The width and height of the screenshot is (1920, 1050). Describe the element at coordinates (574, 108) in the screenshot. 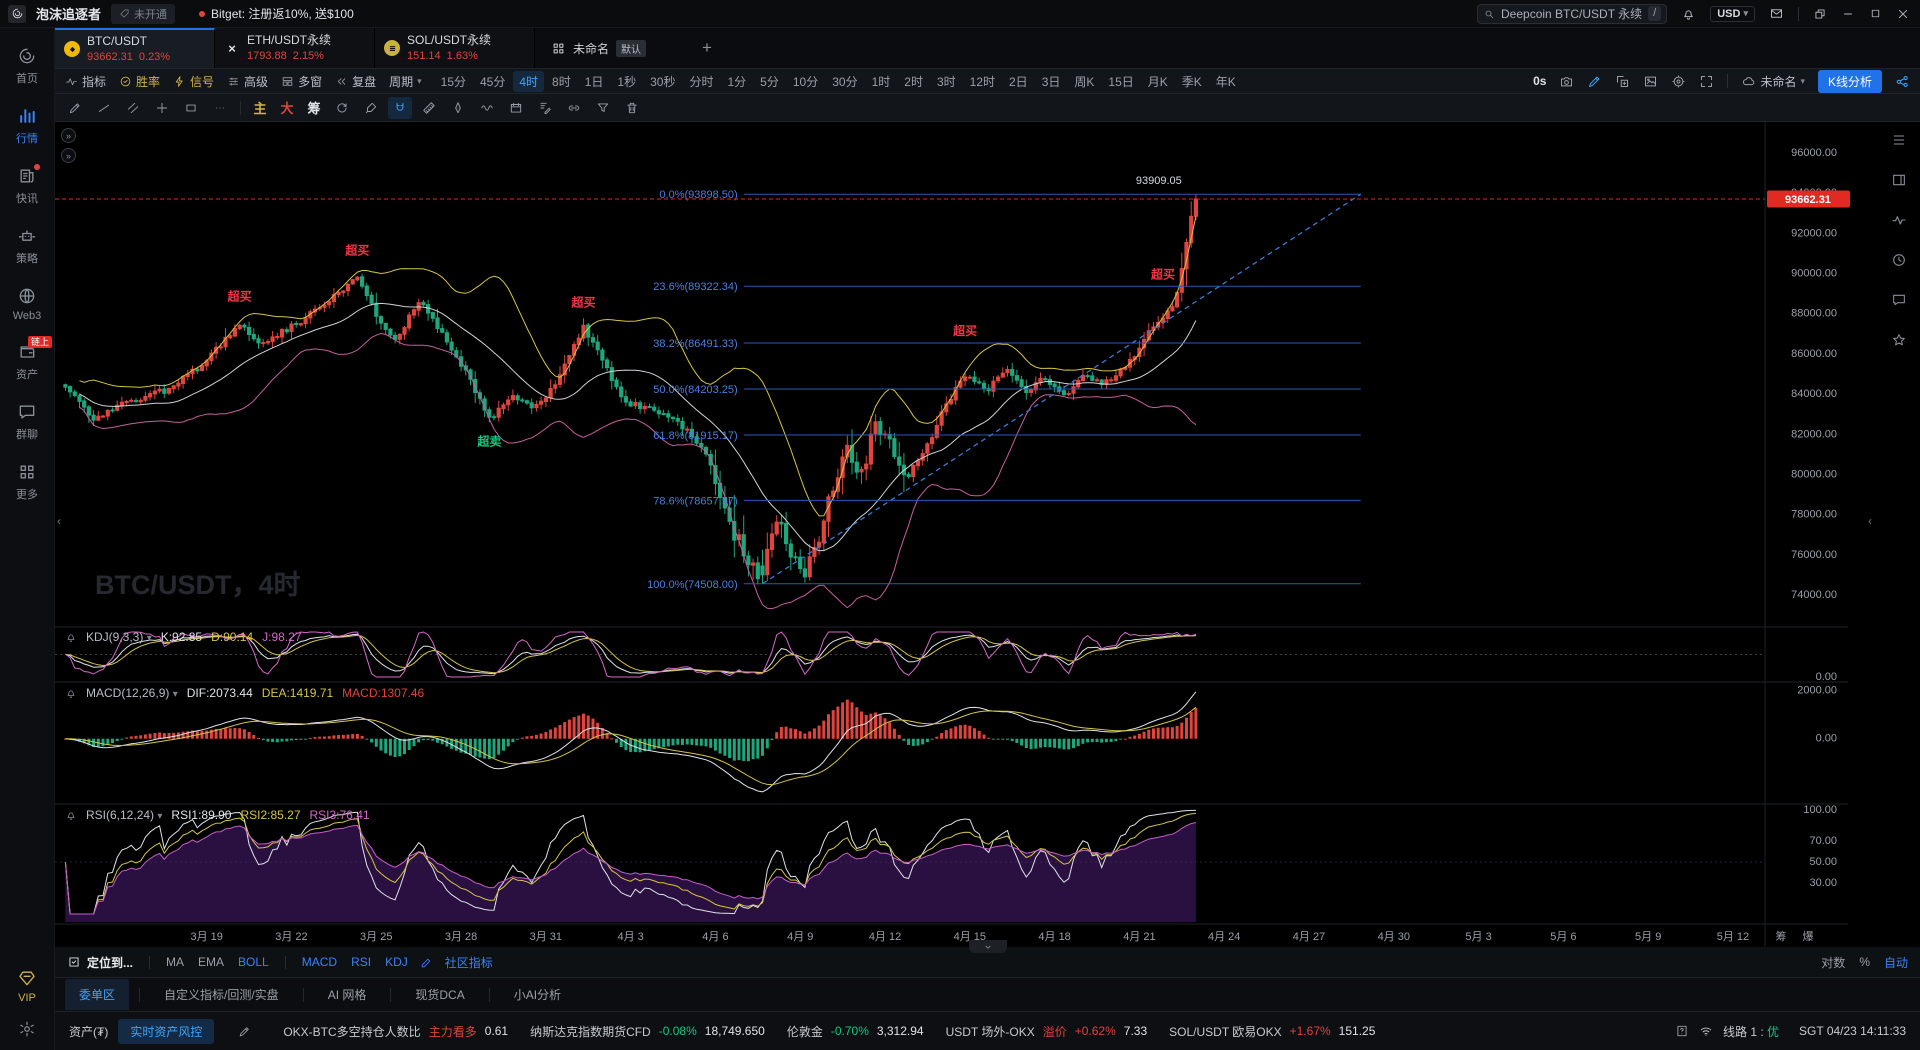

I see `link-tool-icon` at that location.